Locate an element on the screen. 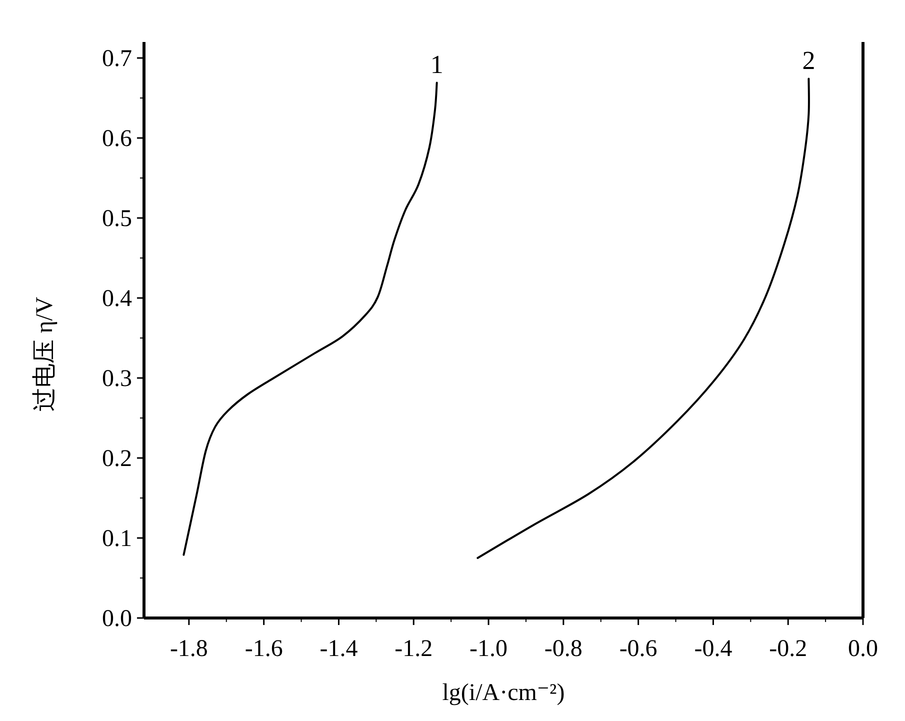  x-tick-label: -0.8 is located at coordinates (563, 649).